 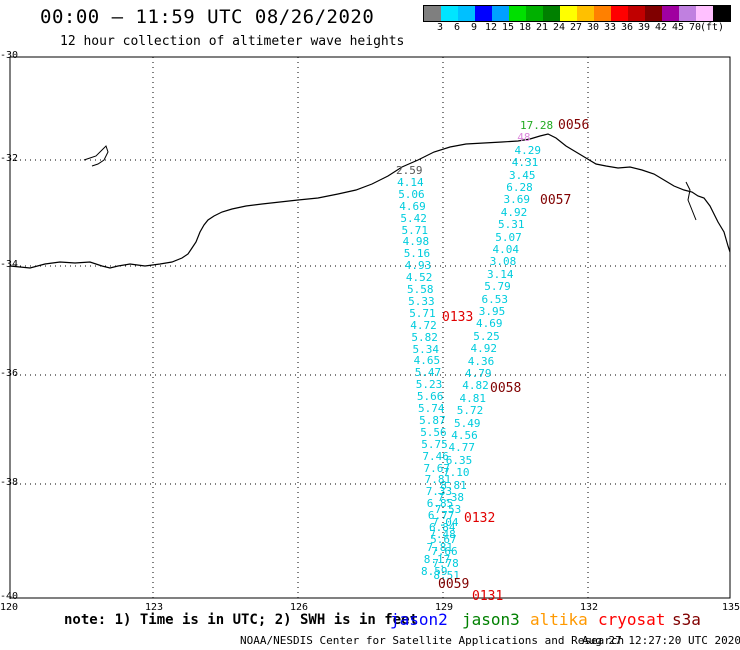 What do you see at coordinates (508, 27) in the screenshot?
I see `color-scale-label: 15` at bounding box center [508, 27].